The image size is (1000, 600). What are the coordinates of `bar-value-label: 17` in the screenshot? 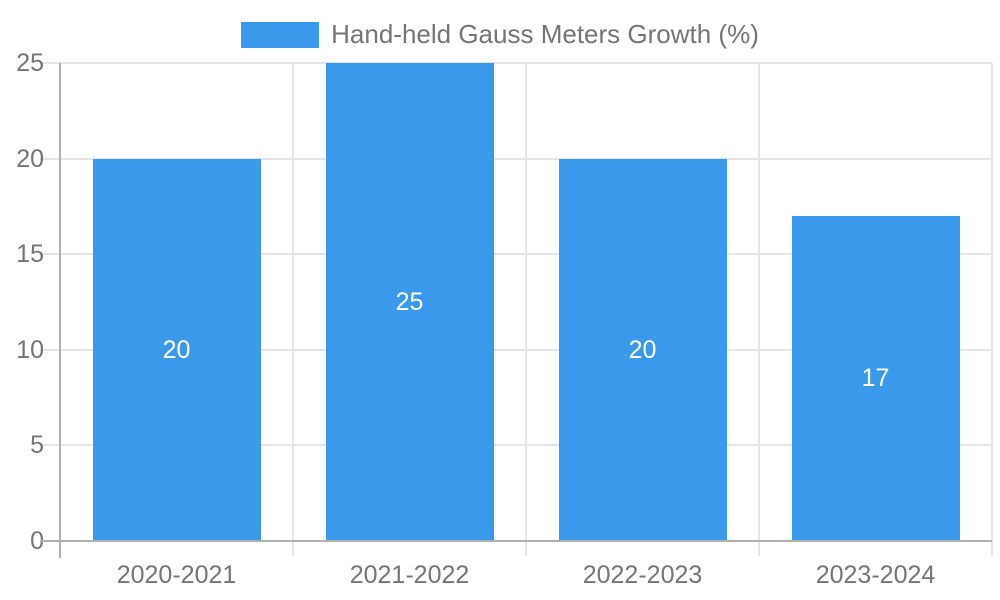 It's located at (875, 378).